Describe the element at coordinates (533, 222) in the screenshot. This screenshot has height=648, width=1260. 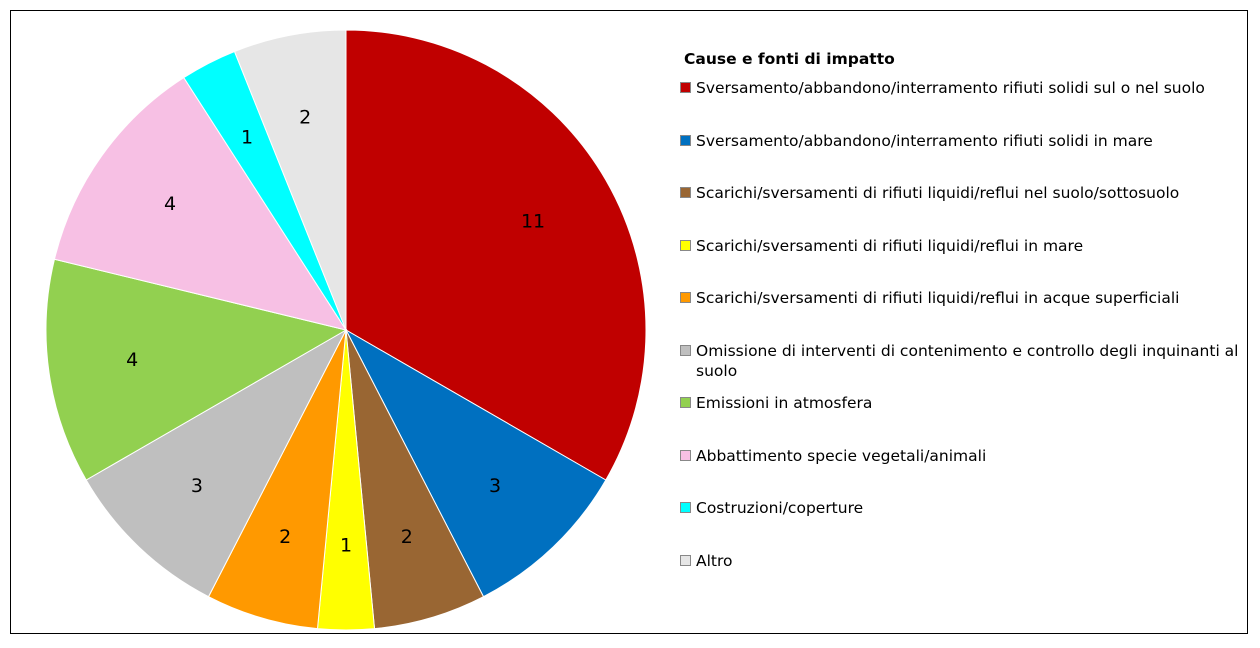
I see `data-label: 11` at that location.